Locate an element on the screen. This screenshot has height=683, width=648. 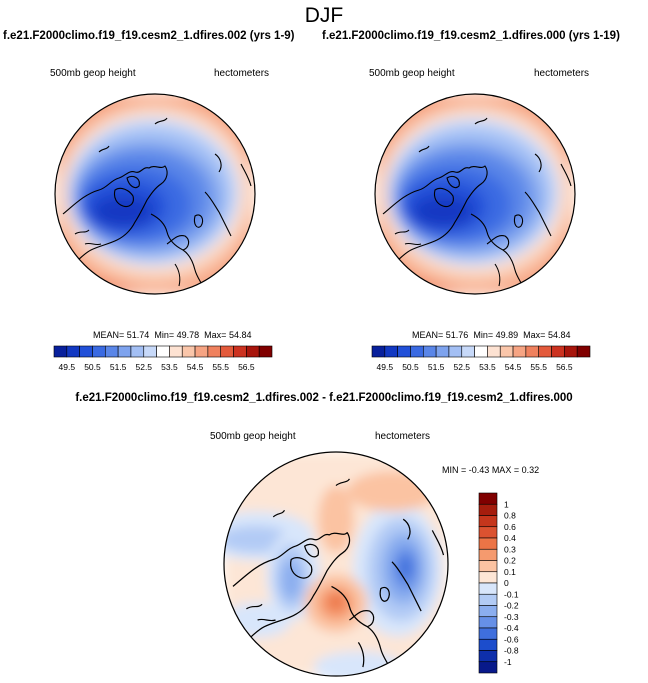
right-colorbar-tick-label: 49.5 is located at coordinates (385, 367).